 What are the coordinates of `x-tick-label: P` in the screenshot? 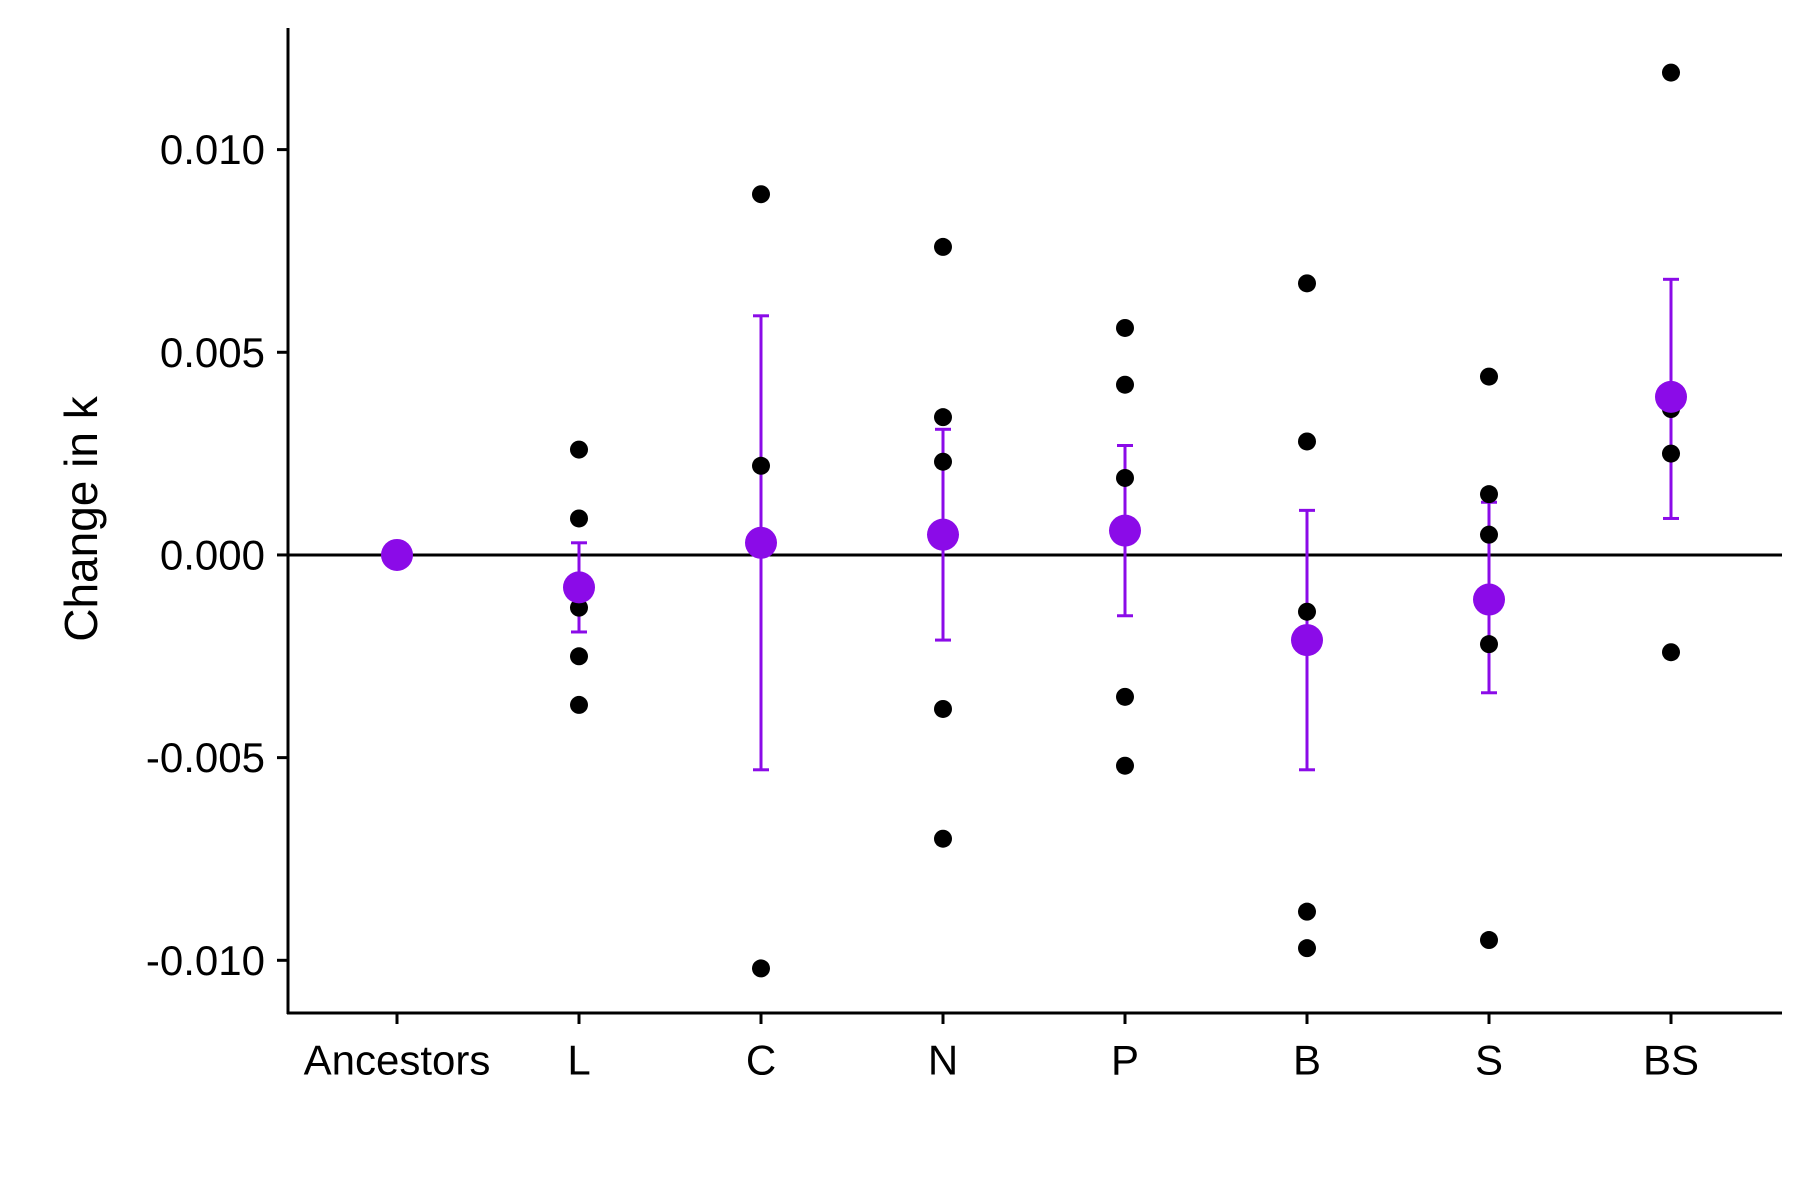 It's located at (1125, 1060).